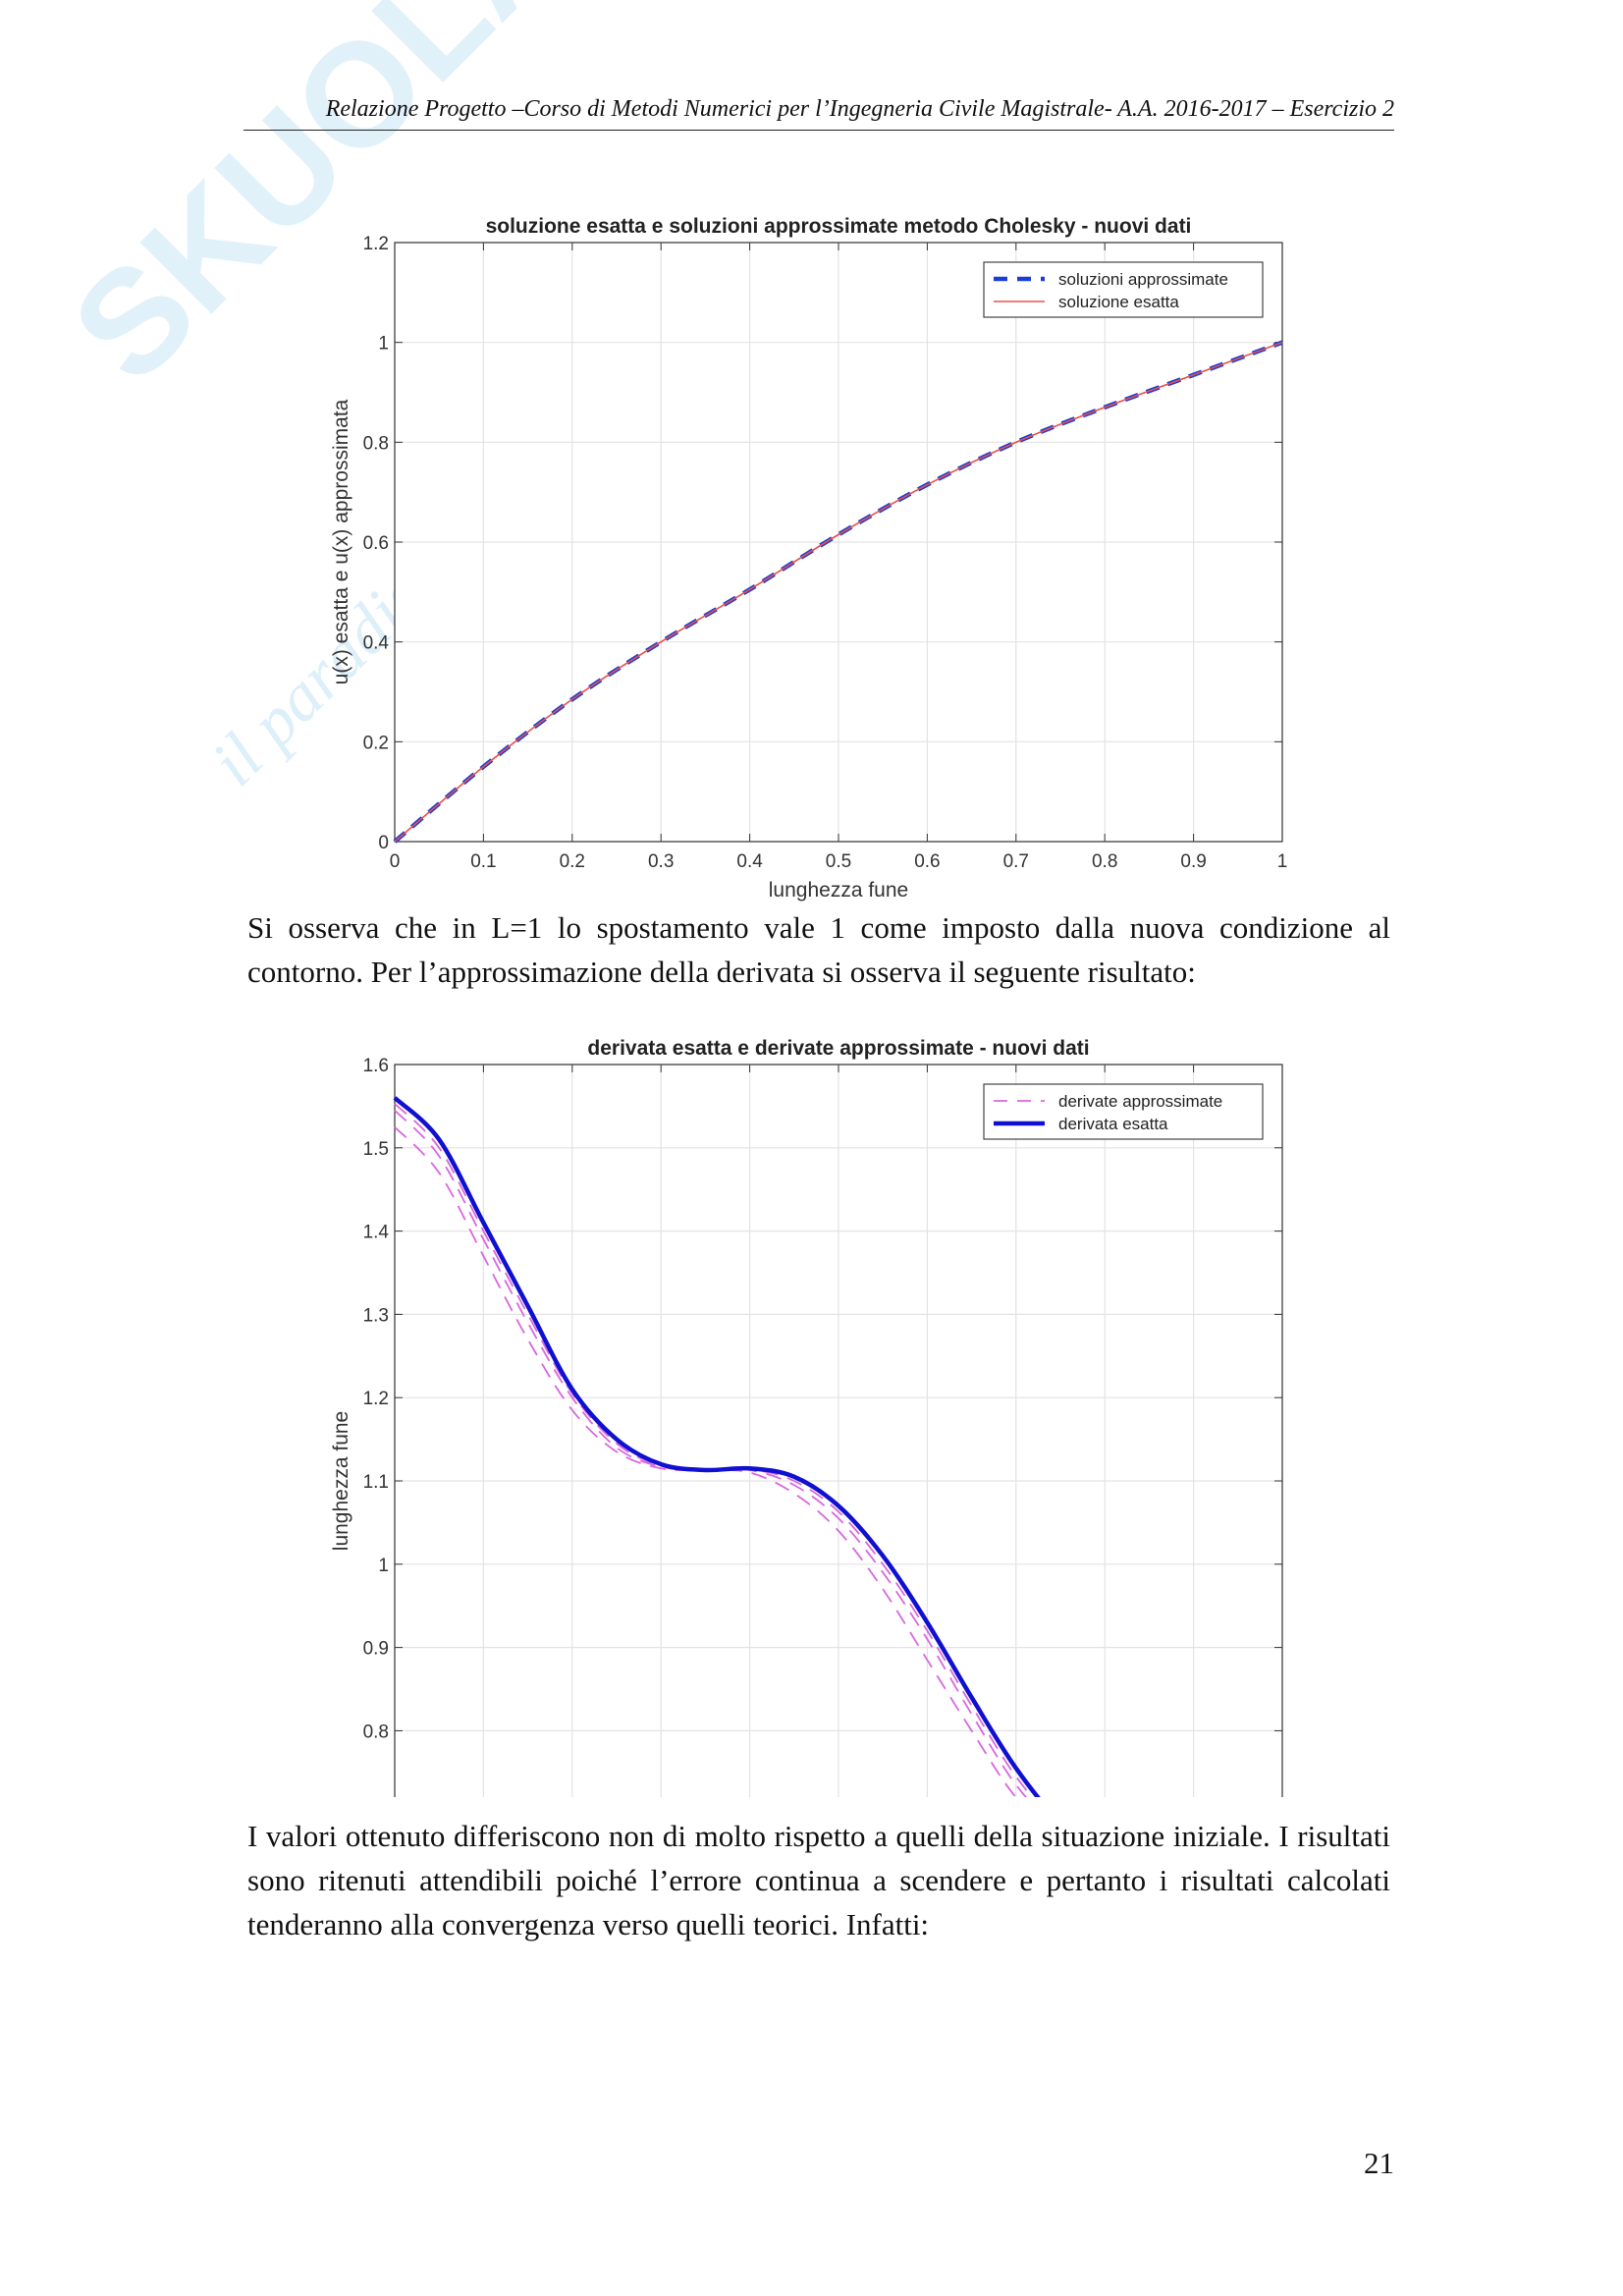 The height and width of the screenshot is (2296, 1623). I want to click on y-tick-label: 0.9, so click(376, 1649).